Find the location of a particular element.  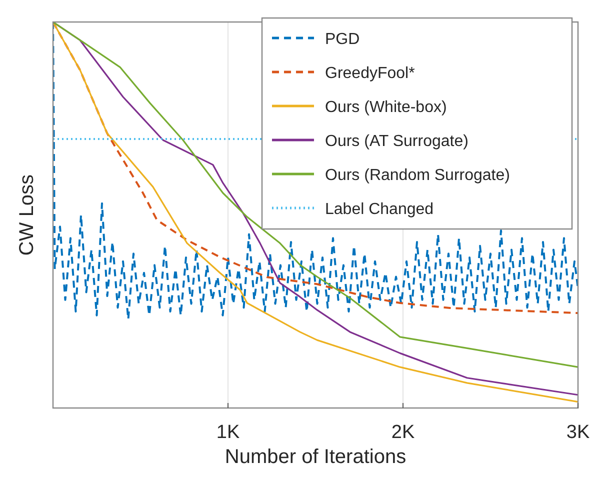

legend-label: Ours (Random Surrogate) is located at coordinates (417, 175).